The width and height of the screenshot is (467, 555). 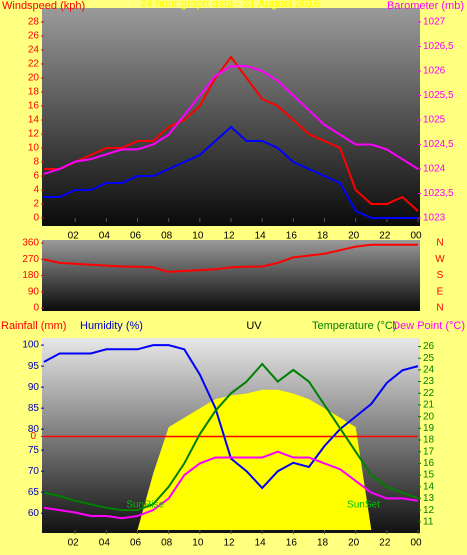 What do you see at coordinates (438, 95) in the screenshot?
I see `y-tick-label: 1025,5` at bounding box center [438, 95].